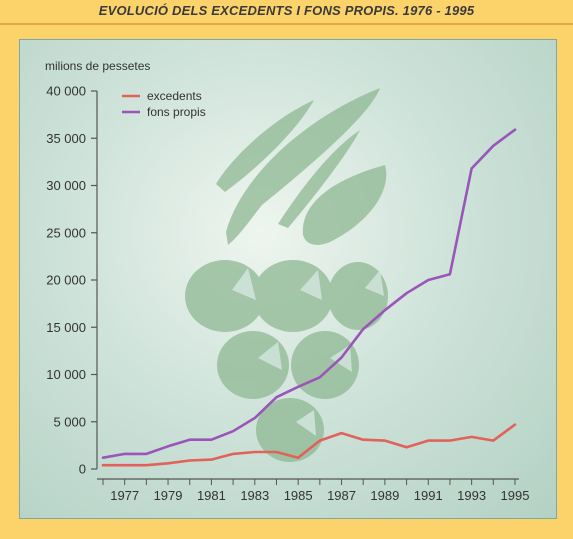 The image size is (573, 539). Describe the element at coordinates (176, 112) in the screenshot. I see `legend-label-fons-propis: fons propis` at that location.